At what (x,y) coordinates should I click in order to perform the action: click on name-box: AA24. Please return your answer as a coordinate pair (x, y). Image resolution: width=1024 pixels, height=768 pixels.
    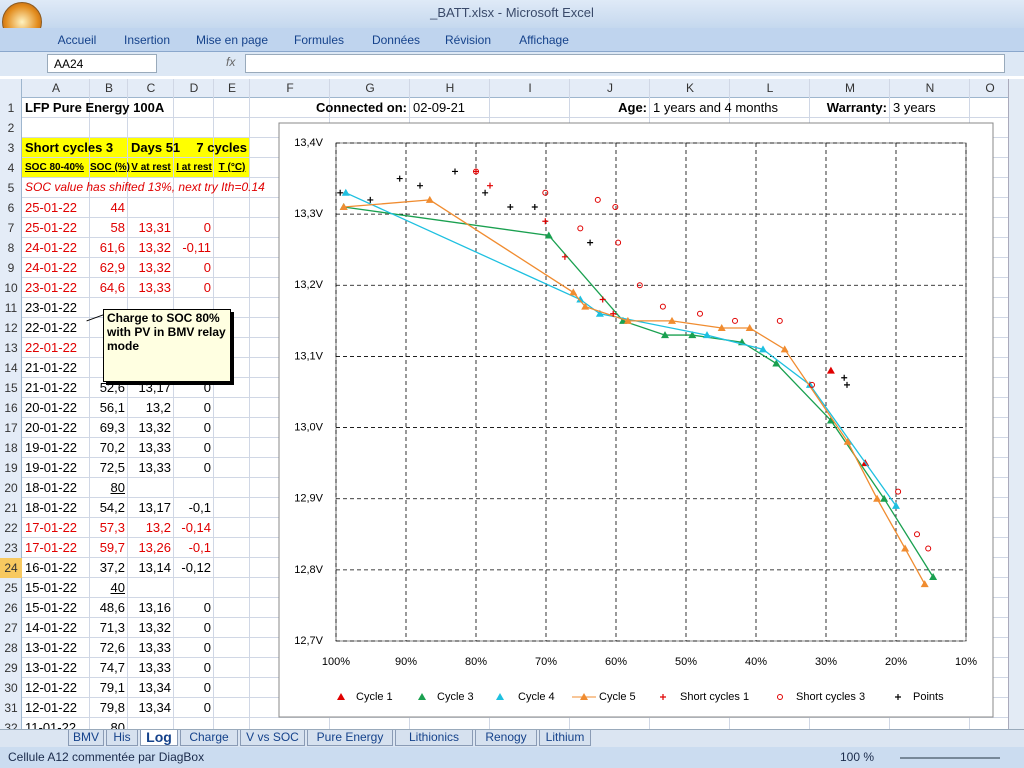
    Looking at the image, I should click on (102, 63).